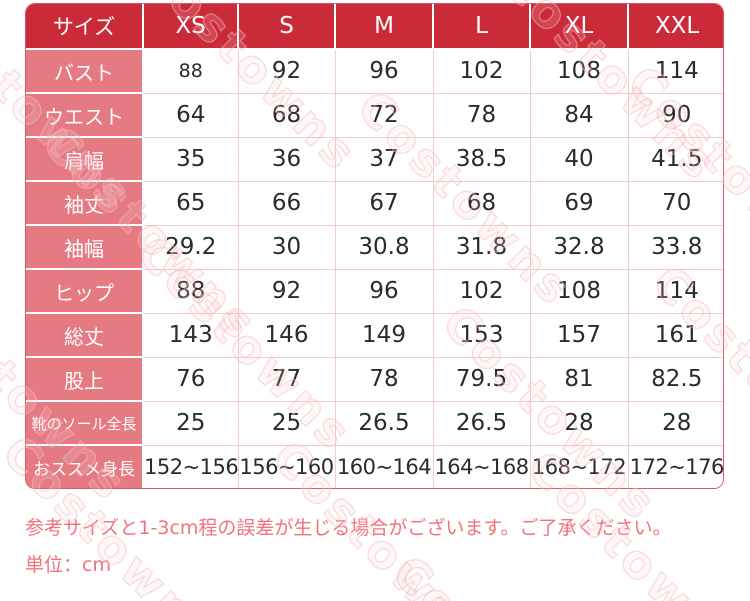  I want to click on header-cell-xxl: XXL, so click(675, 27).